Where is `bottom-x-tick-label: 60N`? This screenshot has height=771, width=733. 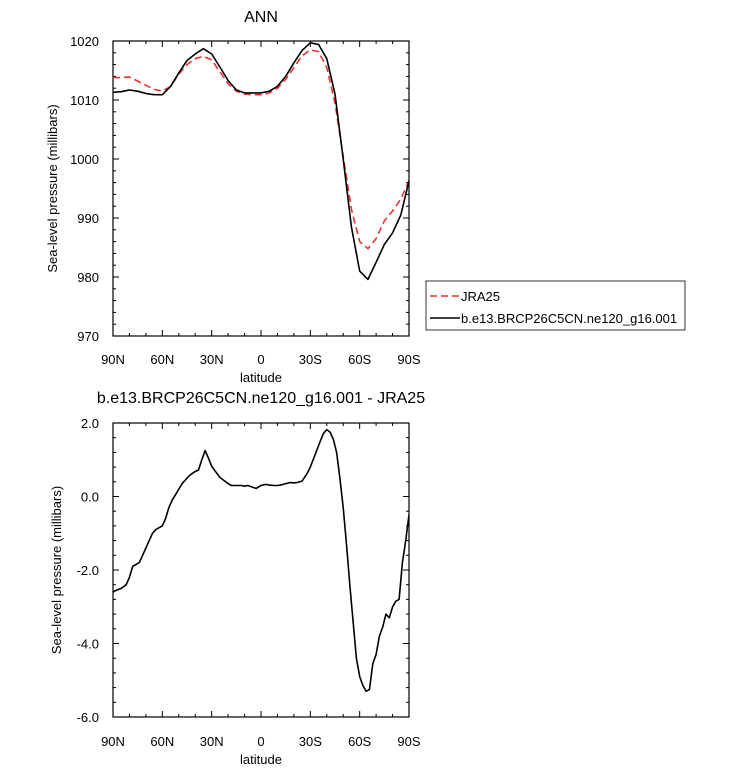
bottom-x-tick-label: 60N is located at coordinates (162, 741).